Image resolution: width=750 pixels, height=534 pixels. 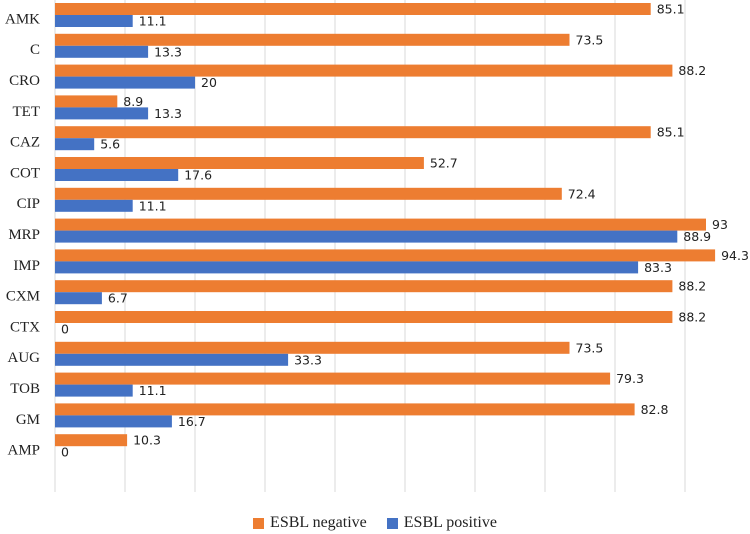 What do you see at coordinates (444, 163) in the screenshot?
I see `data-label-cot-esbl-negative: 52.7` at bounding box center [444, 163].